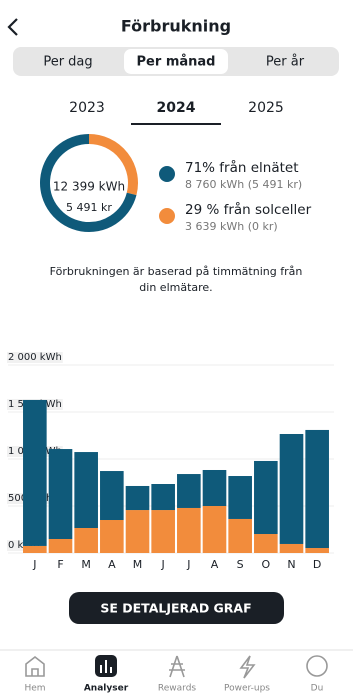 The width and height of the screenshot is (353, 700). Describe the element at coordinates (285, 62) in the screenshot. I see `tab: Per år` at that location.